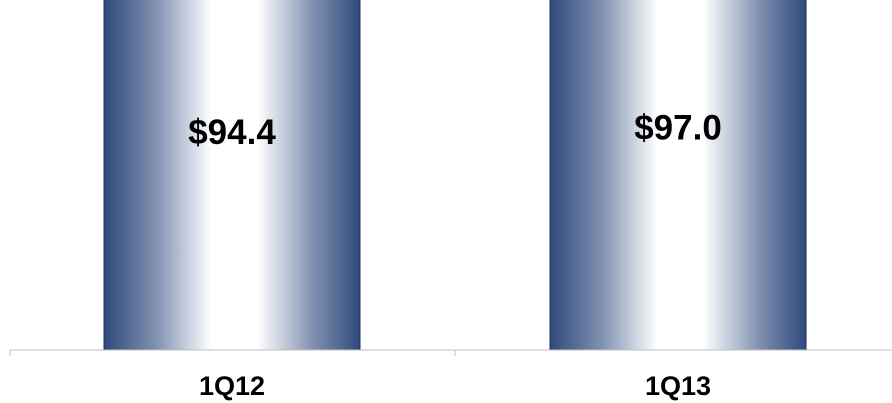 The image size is (892, 403). I want to click on x-tick-label-1q12: 1Q12, so click(232, 386).